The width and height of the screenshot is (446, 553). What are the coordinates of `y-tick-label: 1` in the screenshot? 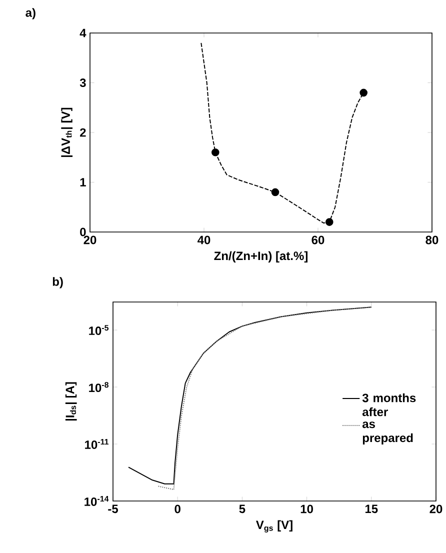 It's located at (83, 182).